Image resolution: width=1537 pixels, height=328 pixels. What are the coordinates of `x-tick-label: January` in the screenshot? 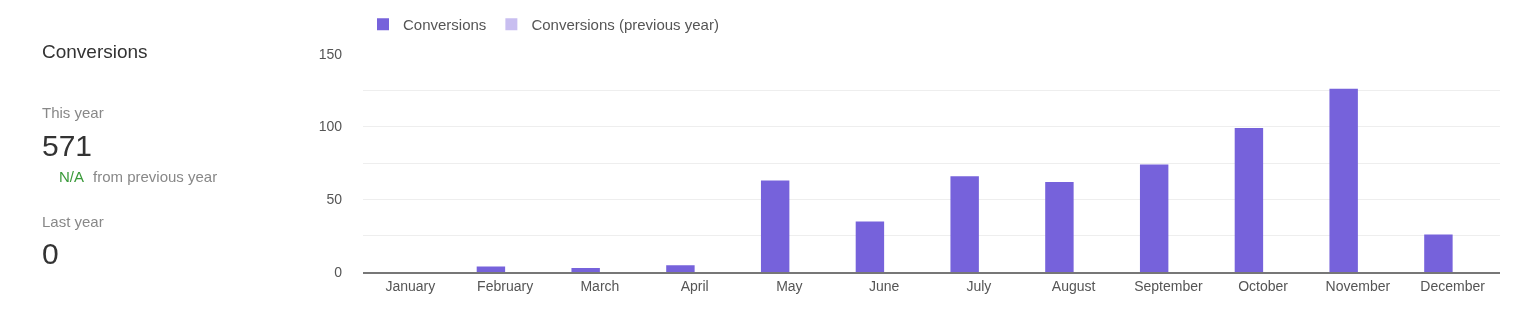 It's located at (410, 285).